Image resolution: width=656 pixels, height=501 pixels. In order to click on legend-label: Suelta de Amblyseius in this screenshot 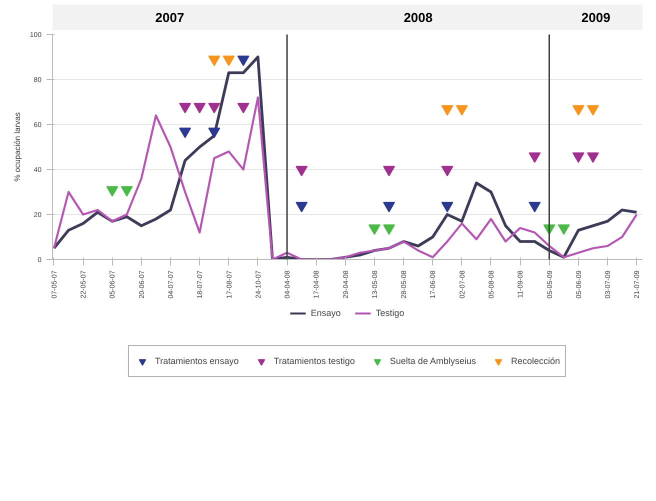, I will do `click(433, 361)`.